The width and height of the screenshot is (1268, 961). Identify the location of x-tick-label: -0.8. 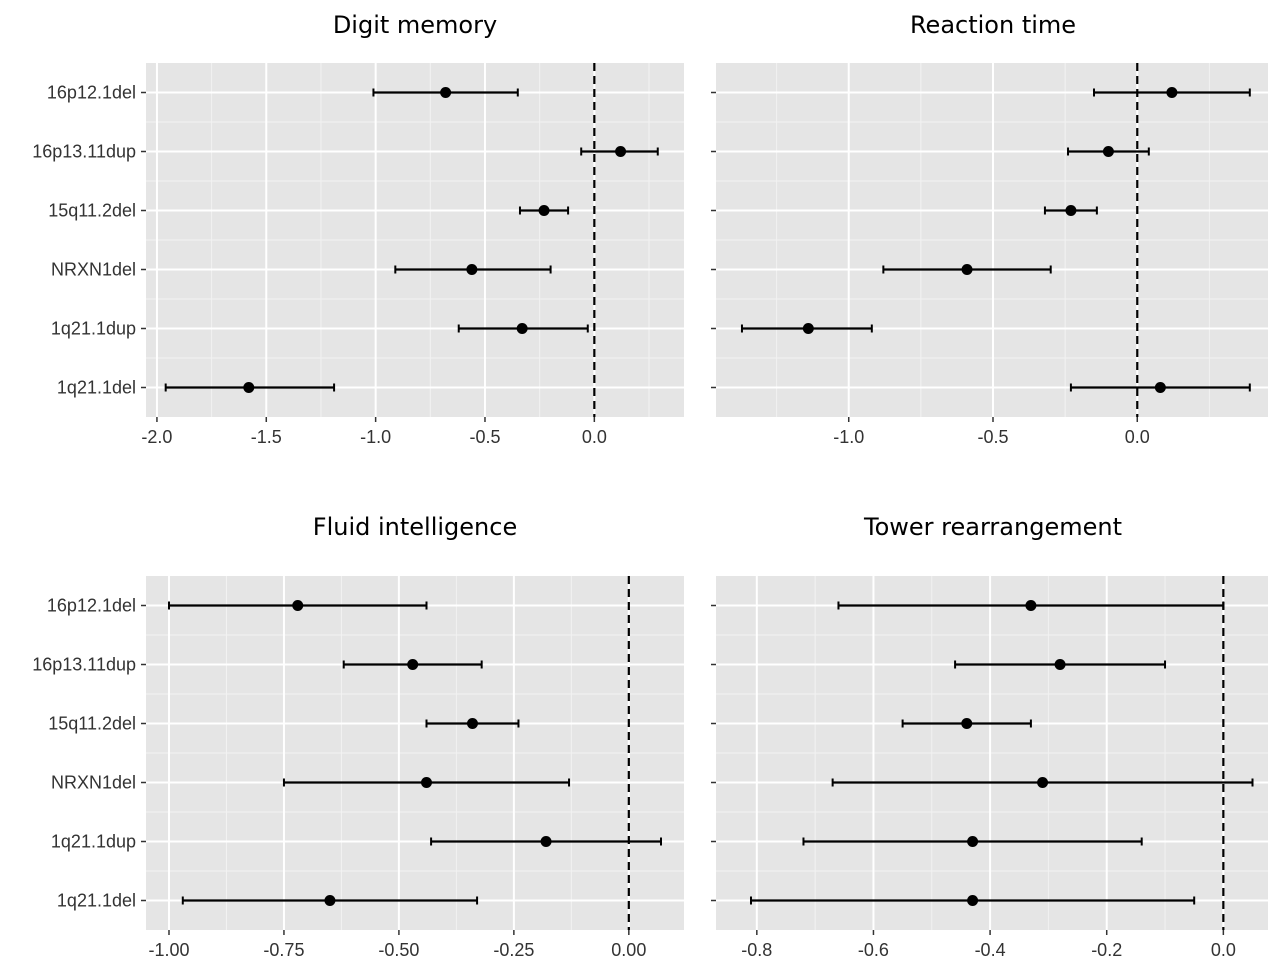
(756, 950).